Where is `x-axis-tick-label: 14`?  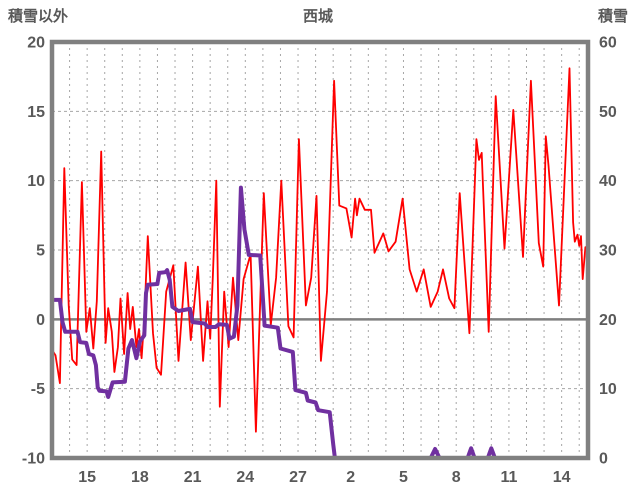
x-axis-tick-label: 14 is located at coordinates (562, 477).